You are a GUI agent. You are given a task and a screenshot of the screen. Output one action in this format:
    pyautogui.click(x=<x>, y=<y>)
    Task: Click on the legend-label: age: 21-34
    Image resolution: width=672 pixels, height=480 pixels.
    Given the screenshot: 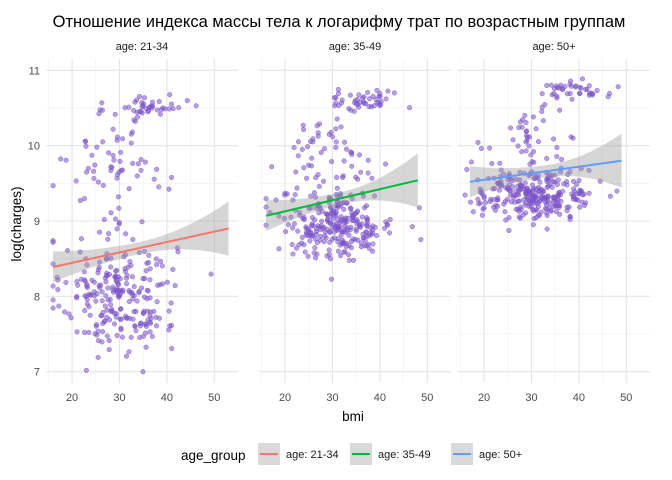 What is the action you would take?
    pyautogui.click(x=312, y=455)
    